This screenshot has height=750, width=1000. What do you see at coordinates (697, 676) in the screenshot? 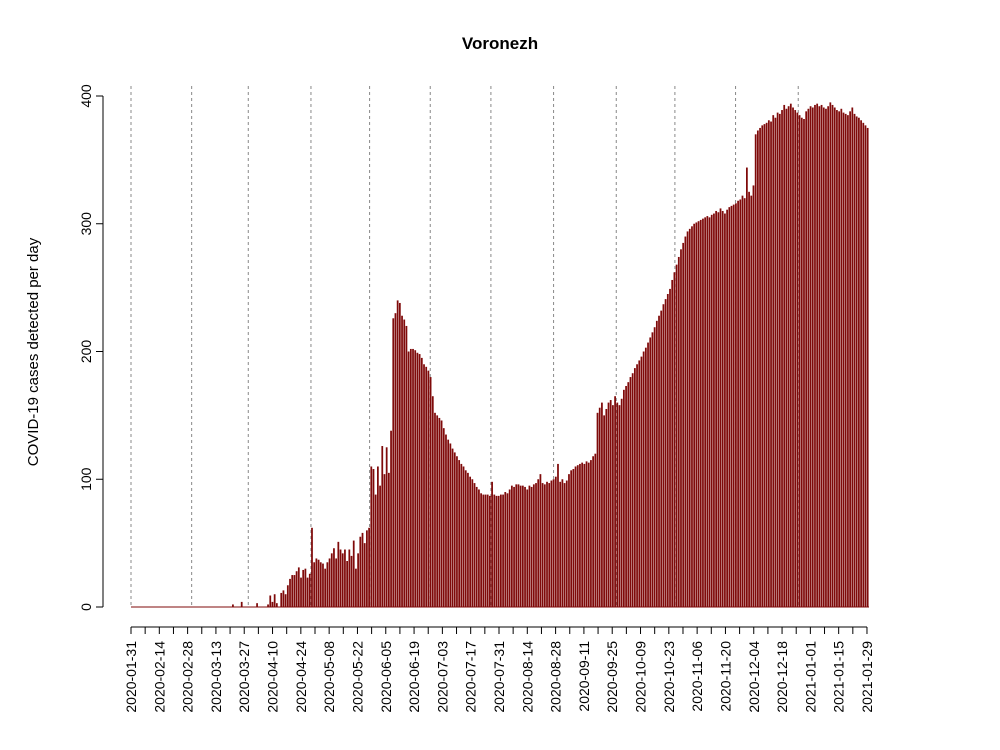
I see `x-tick-label: 2020-11-06` at bounding box center [697, 676].